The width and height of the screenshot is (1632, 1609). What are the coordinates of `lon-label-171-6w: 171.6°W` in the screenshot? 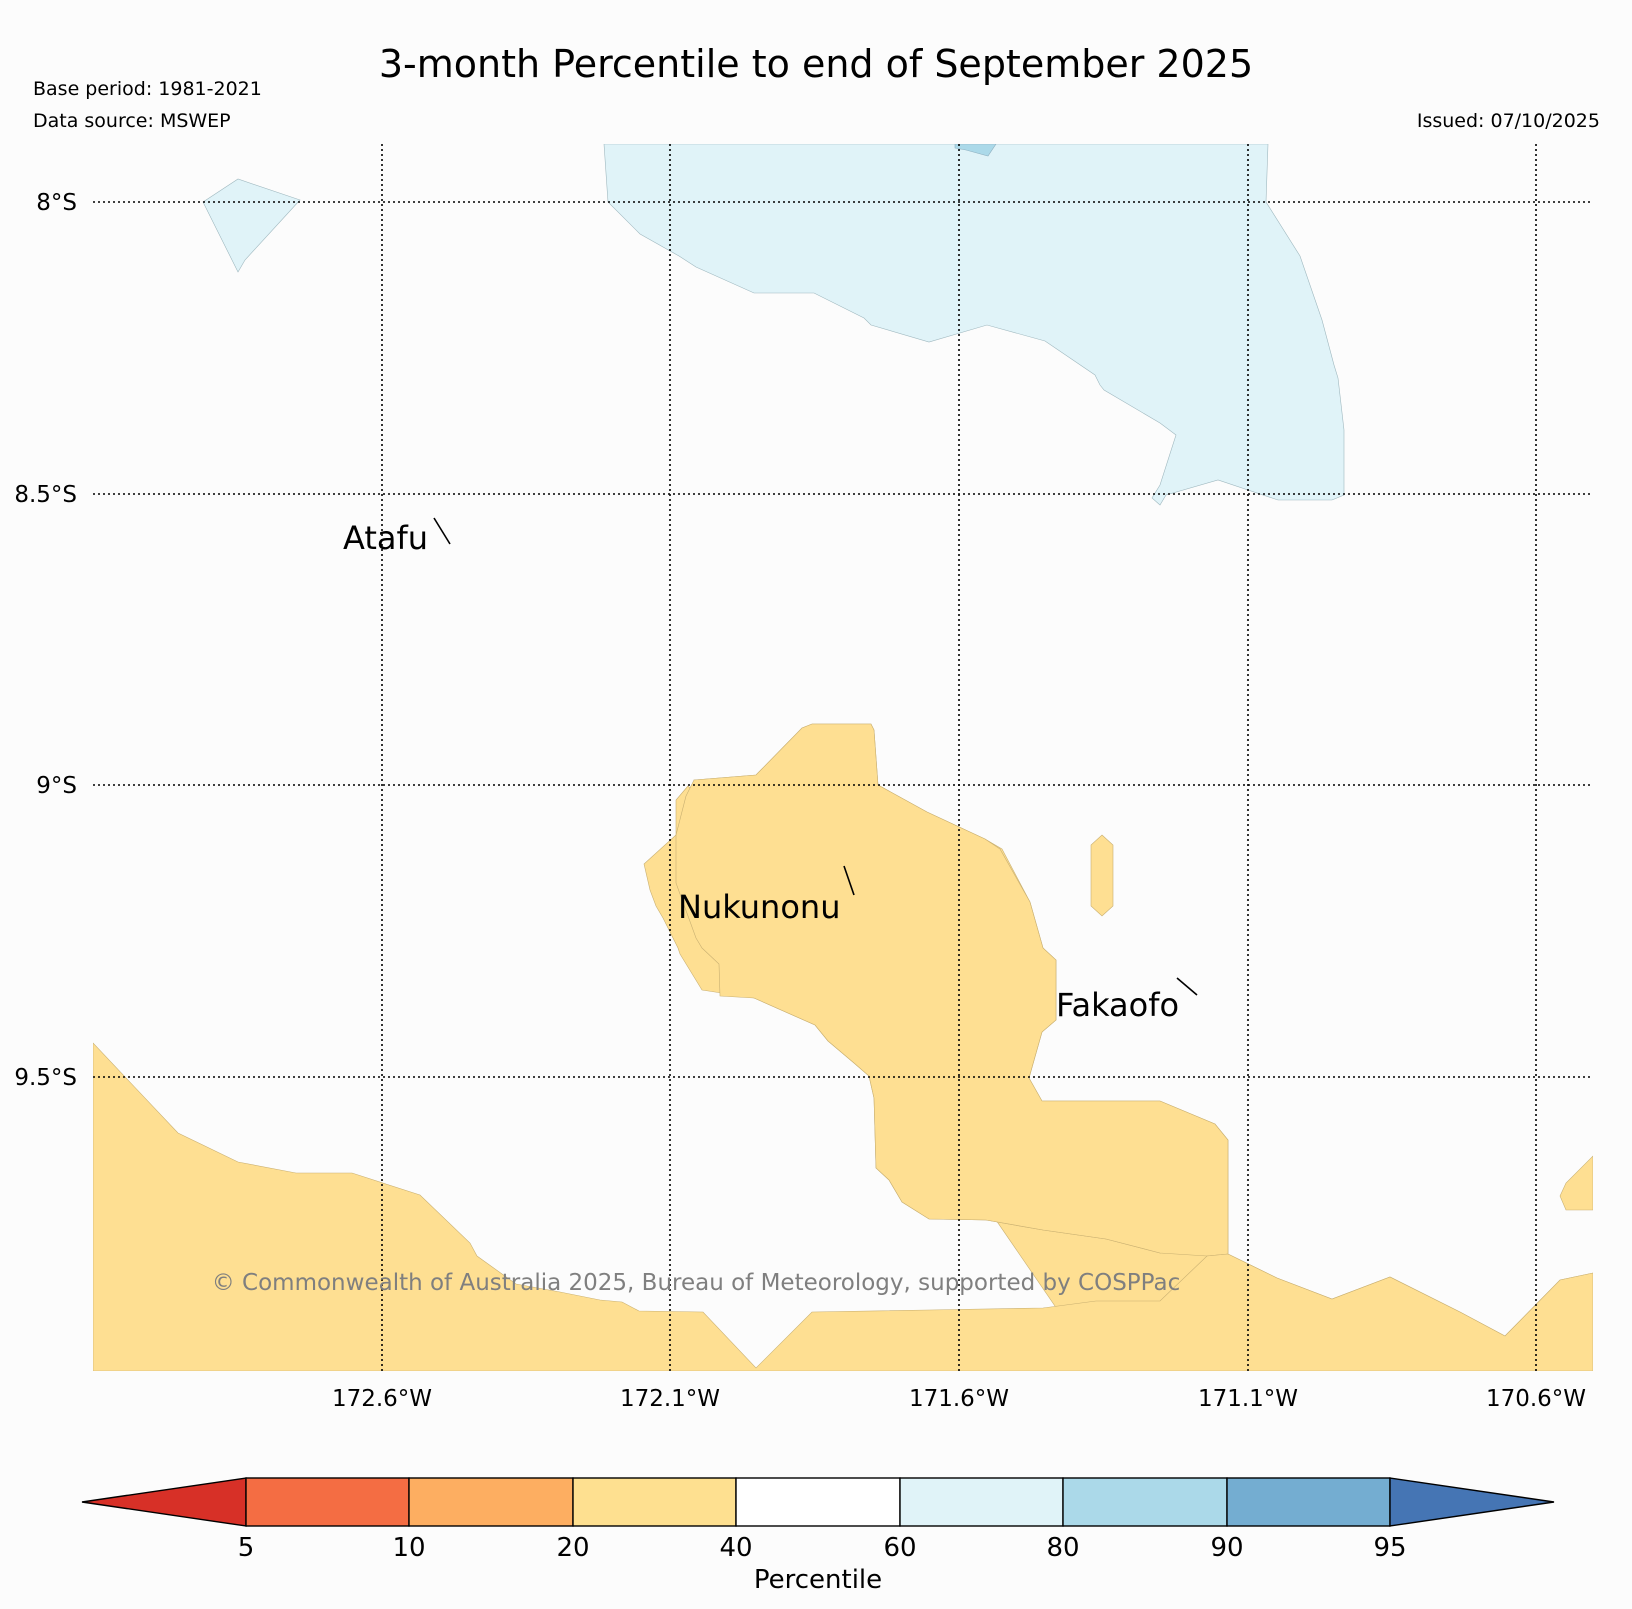 It's located at (959, 1399).